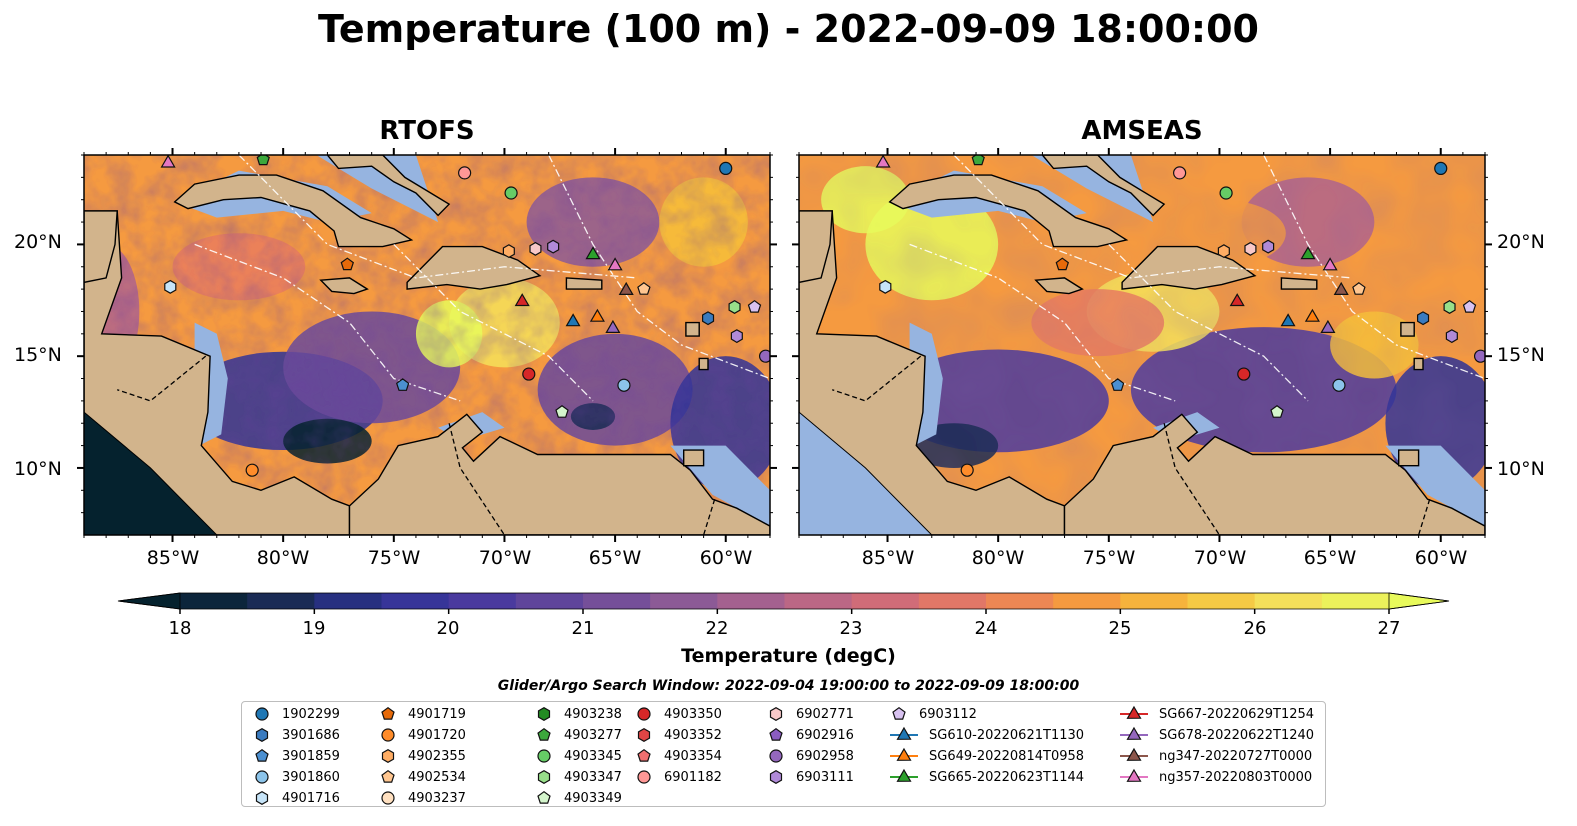 The image size is (1577, 826). Describe the element at coordinates (314, 628) in the screenshot. I see `cb-tick-19: 19` at that location.